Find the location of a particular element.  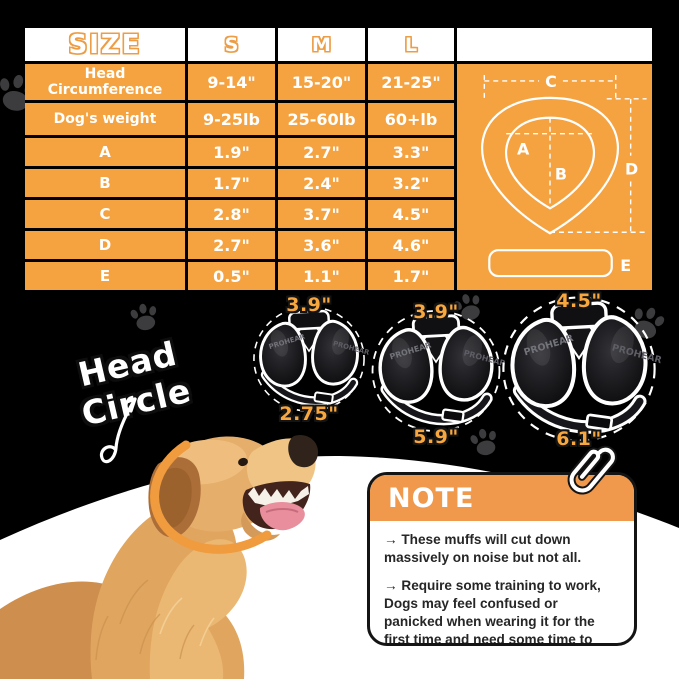

table-row-label: Head Circumference is located at coordinates (105, 82).